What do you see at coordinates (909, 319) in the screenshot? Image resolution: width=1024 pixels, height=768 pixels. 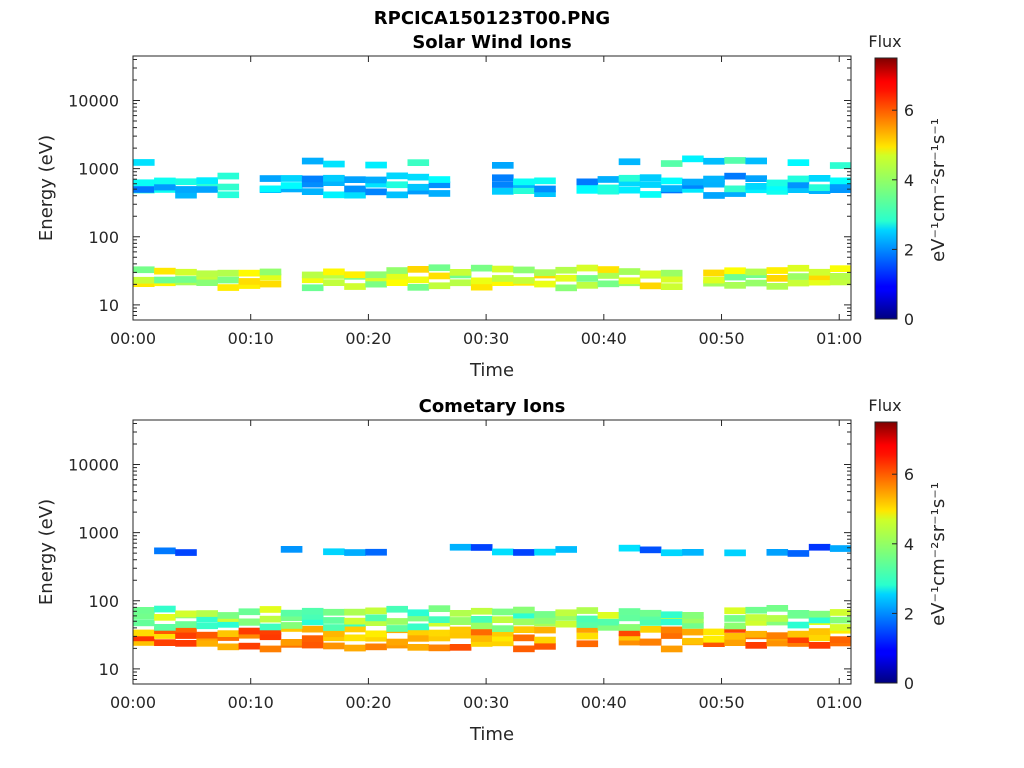 I see `colorbar-tick-label: 0` at bounding box center [909, 319].